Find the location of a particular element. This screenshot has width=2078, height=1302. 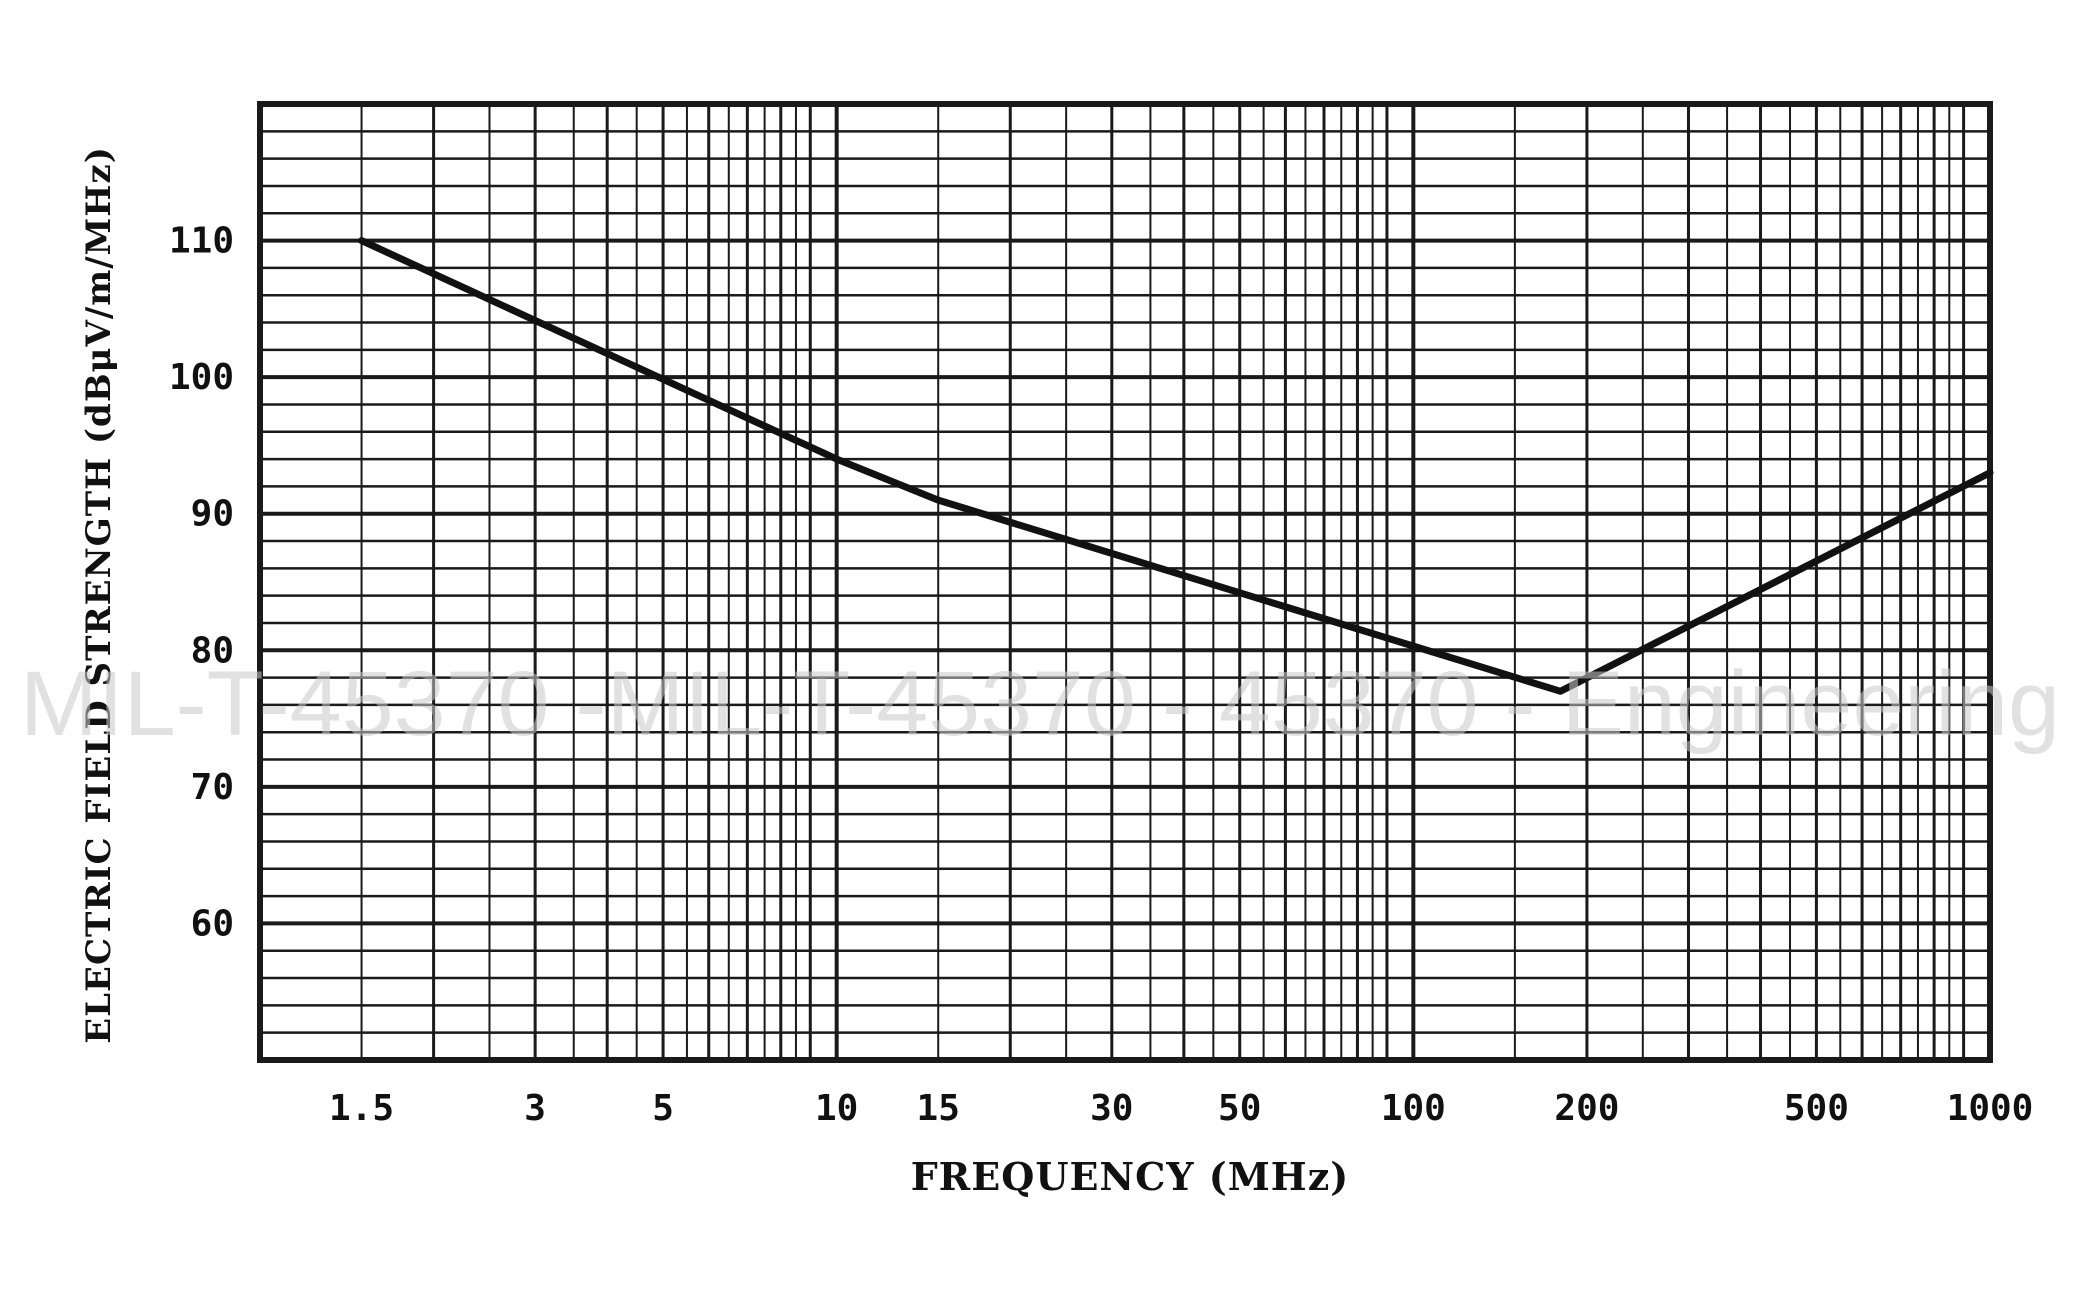

x-axis-ticks: 1.5 3 5 10 15 30 50 100 200 500 1000 is located at coordinates (1181, 1108).